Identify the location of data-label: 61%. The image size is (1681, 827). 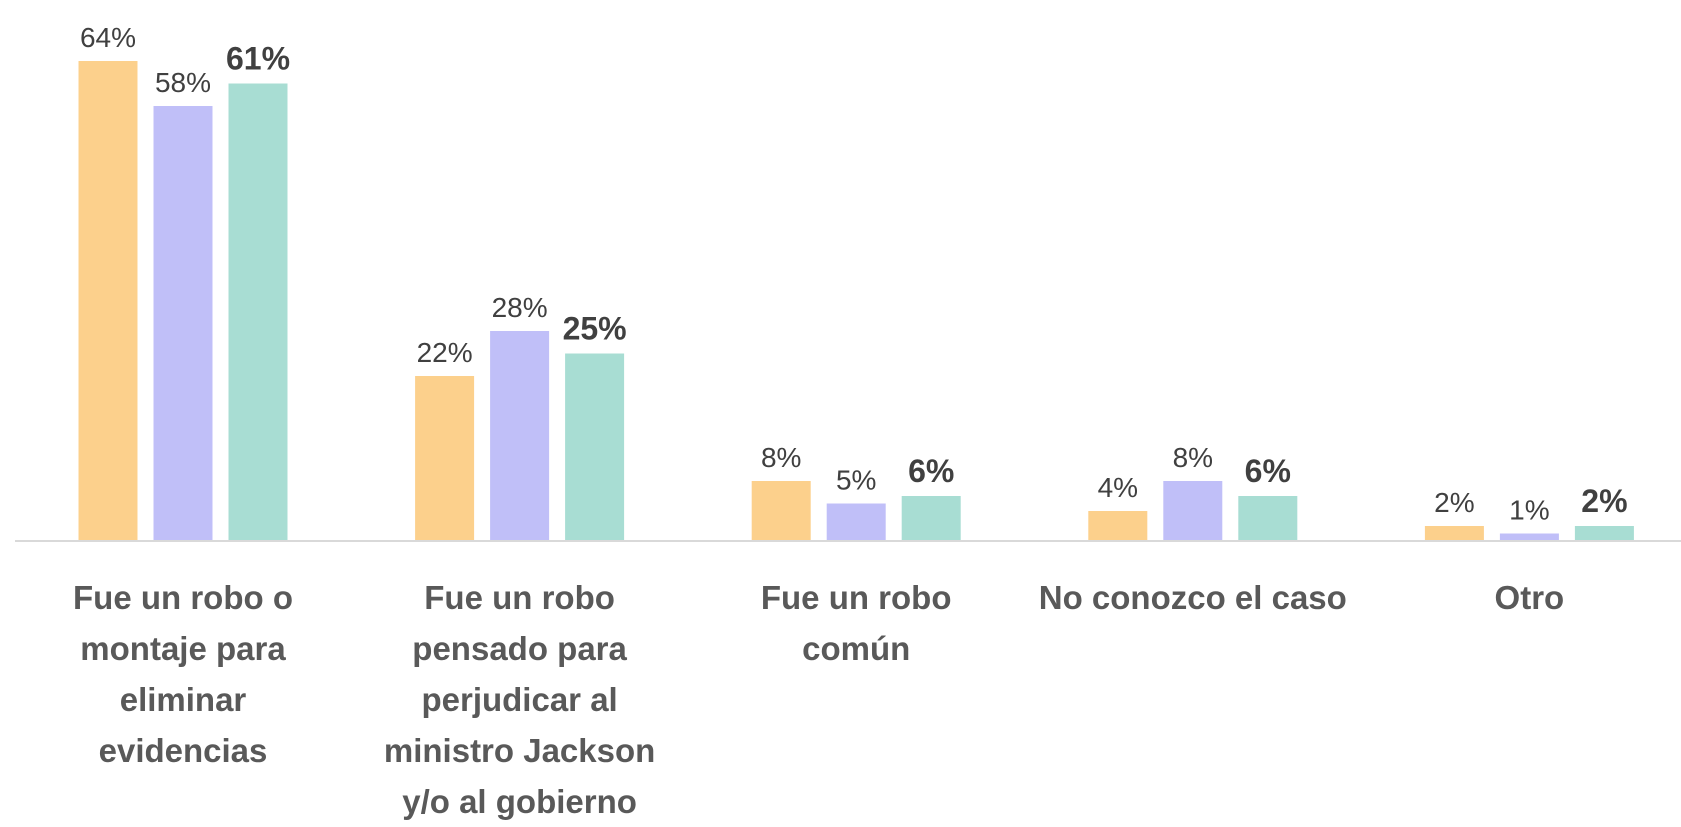
(258, 59).